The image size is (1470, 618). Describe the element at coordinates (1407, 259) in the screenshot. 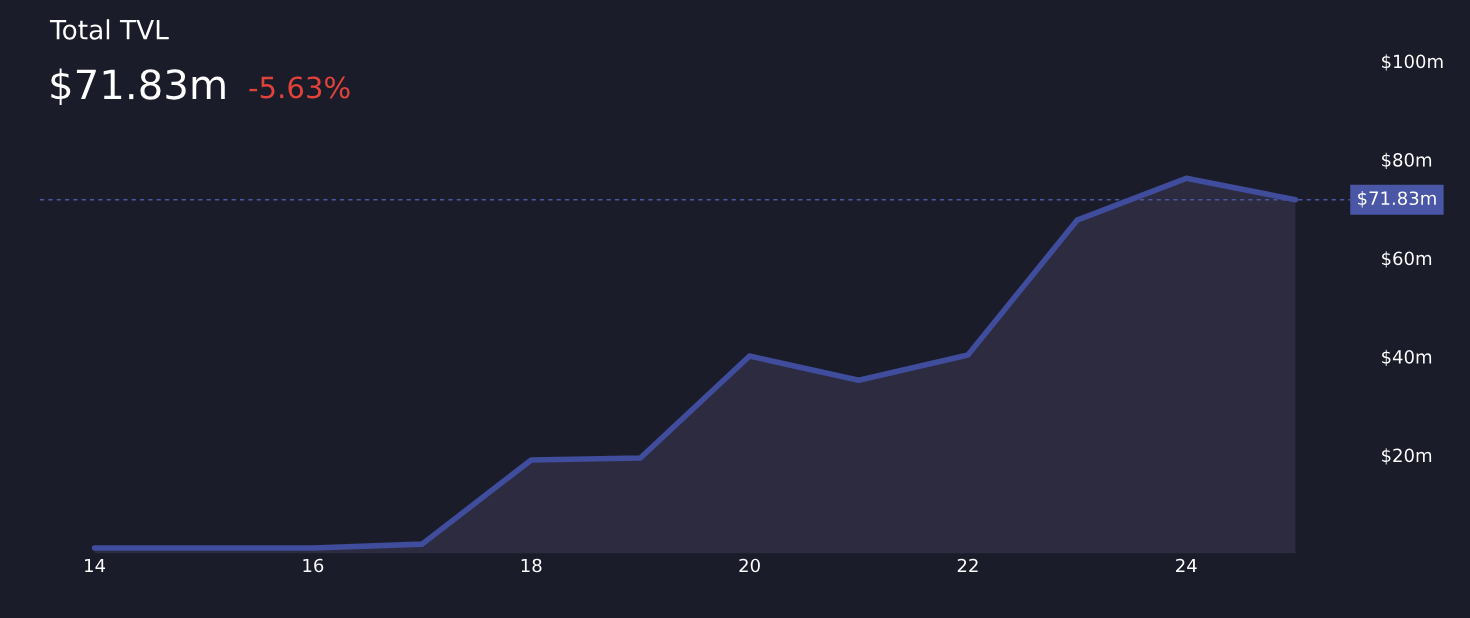

I see `y-tick-label: $60m` at that location.